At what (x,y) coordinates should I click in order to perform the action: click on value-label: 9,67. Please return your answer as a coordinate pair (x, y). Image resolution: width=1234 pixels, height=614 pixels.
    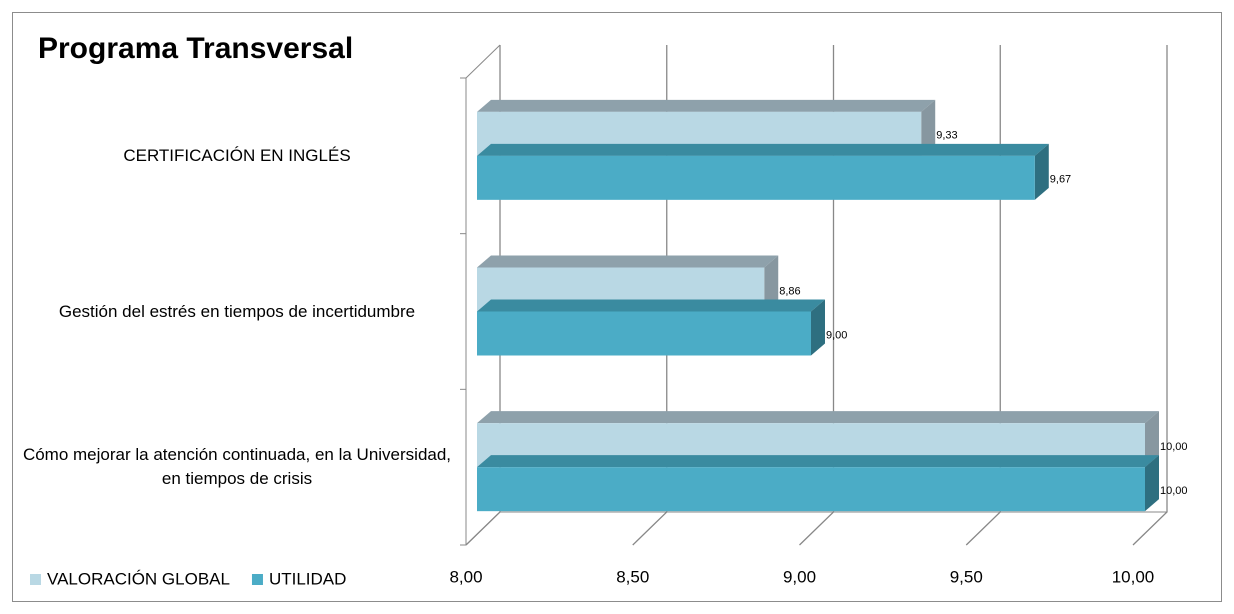
    Looking at the image, I should click on (1060, 180).